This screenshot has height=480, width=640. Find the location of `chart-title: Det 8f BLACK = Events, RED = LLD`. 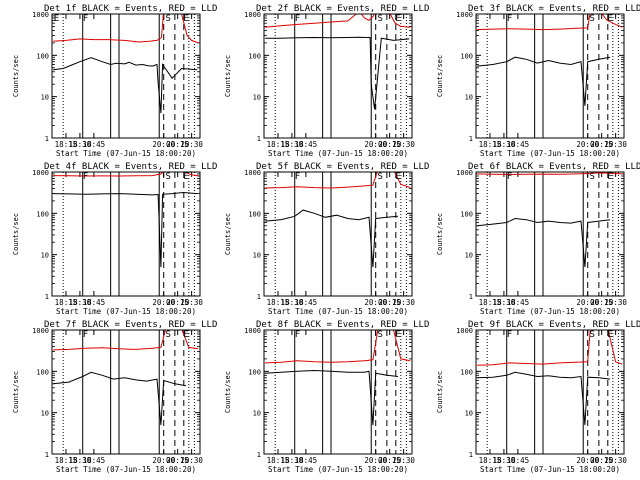

chart-title: Det 8f BLACK = Events, RED = LLD is located at coordinates (342, 325).